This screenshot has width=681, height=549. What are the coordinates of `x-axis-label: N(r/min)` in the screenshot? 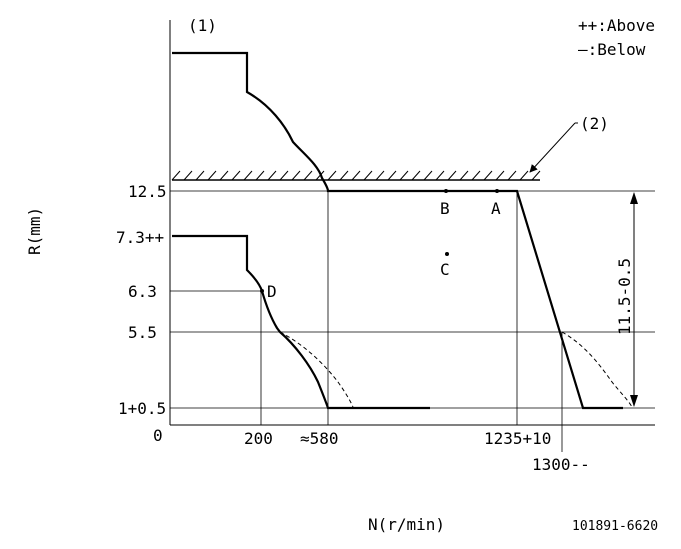 It's located at (406, 524).